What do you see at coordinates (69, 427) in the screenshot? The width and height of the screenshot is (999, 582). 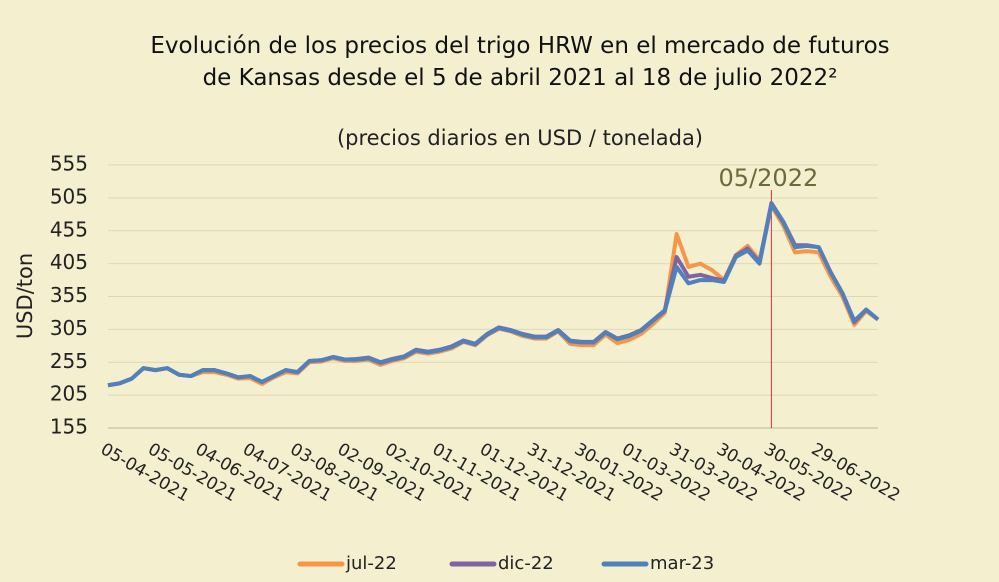 I see `y-tick-label: 155` at bounding box center [69, 427].